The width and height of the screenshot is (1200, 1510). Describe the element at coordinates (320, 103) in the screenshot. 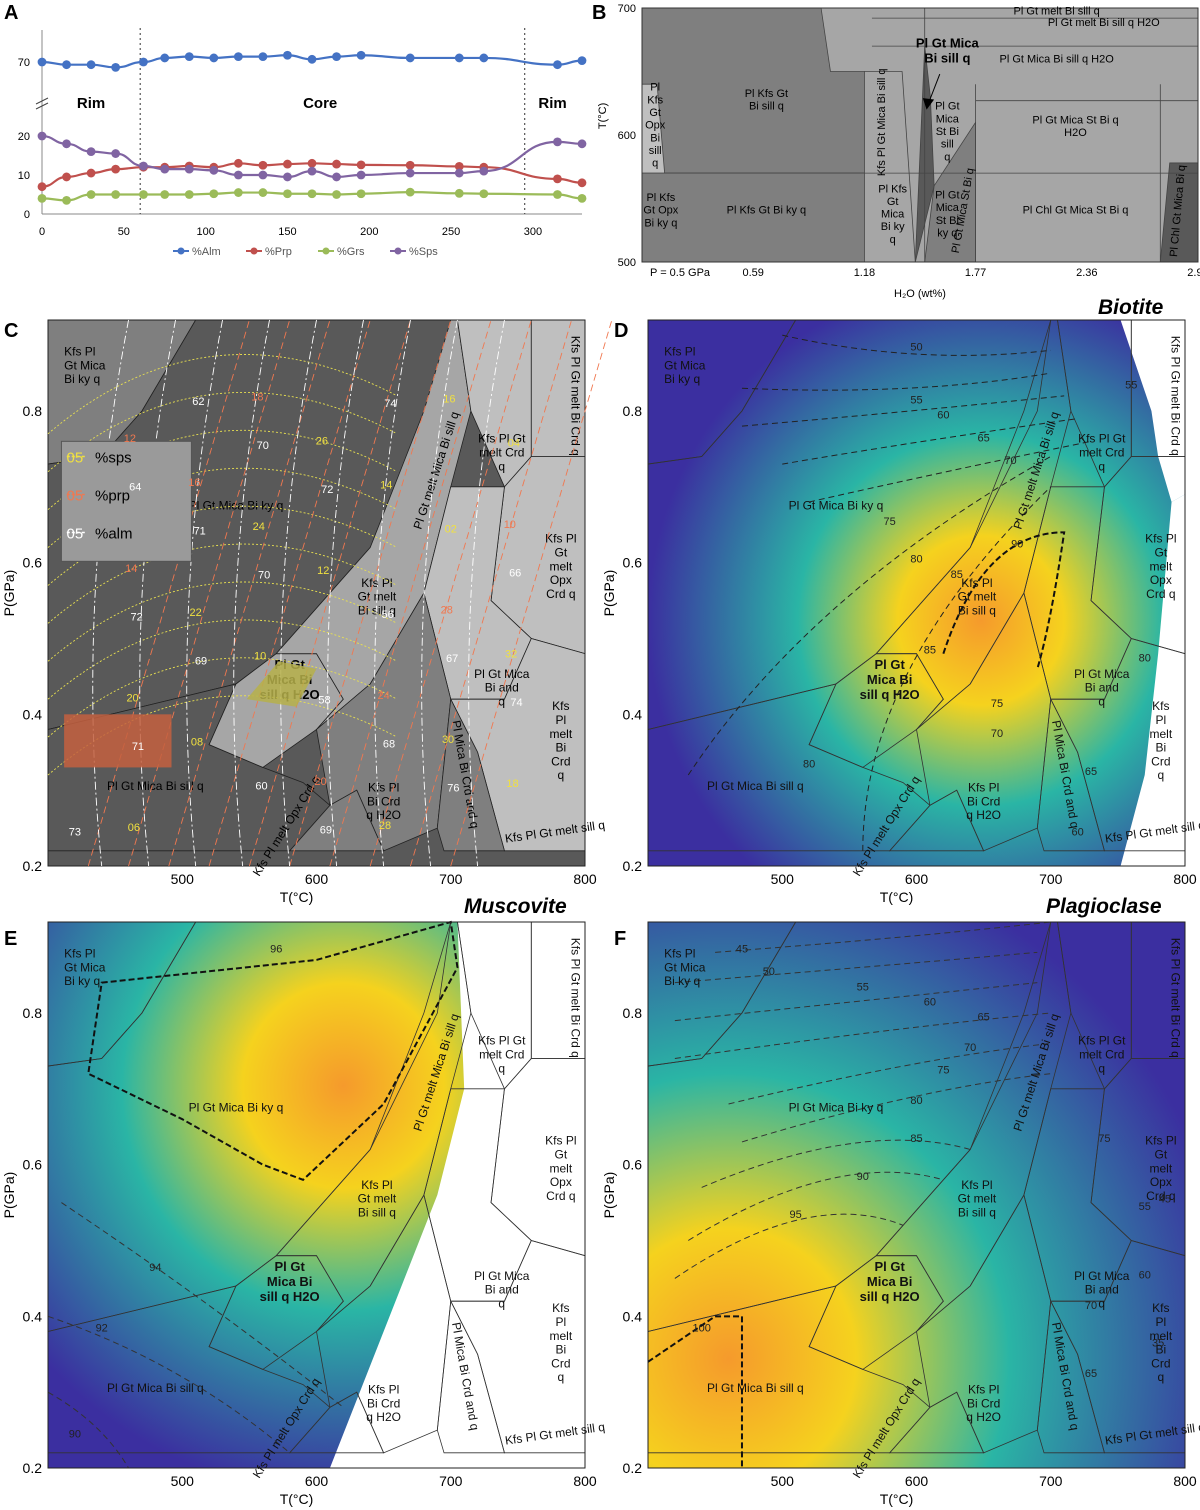

I see `panel-a-region-label: Core` at that location.